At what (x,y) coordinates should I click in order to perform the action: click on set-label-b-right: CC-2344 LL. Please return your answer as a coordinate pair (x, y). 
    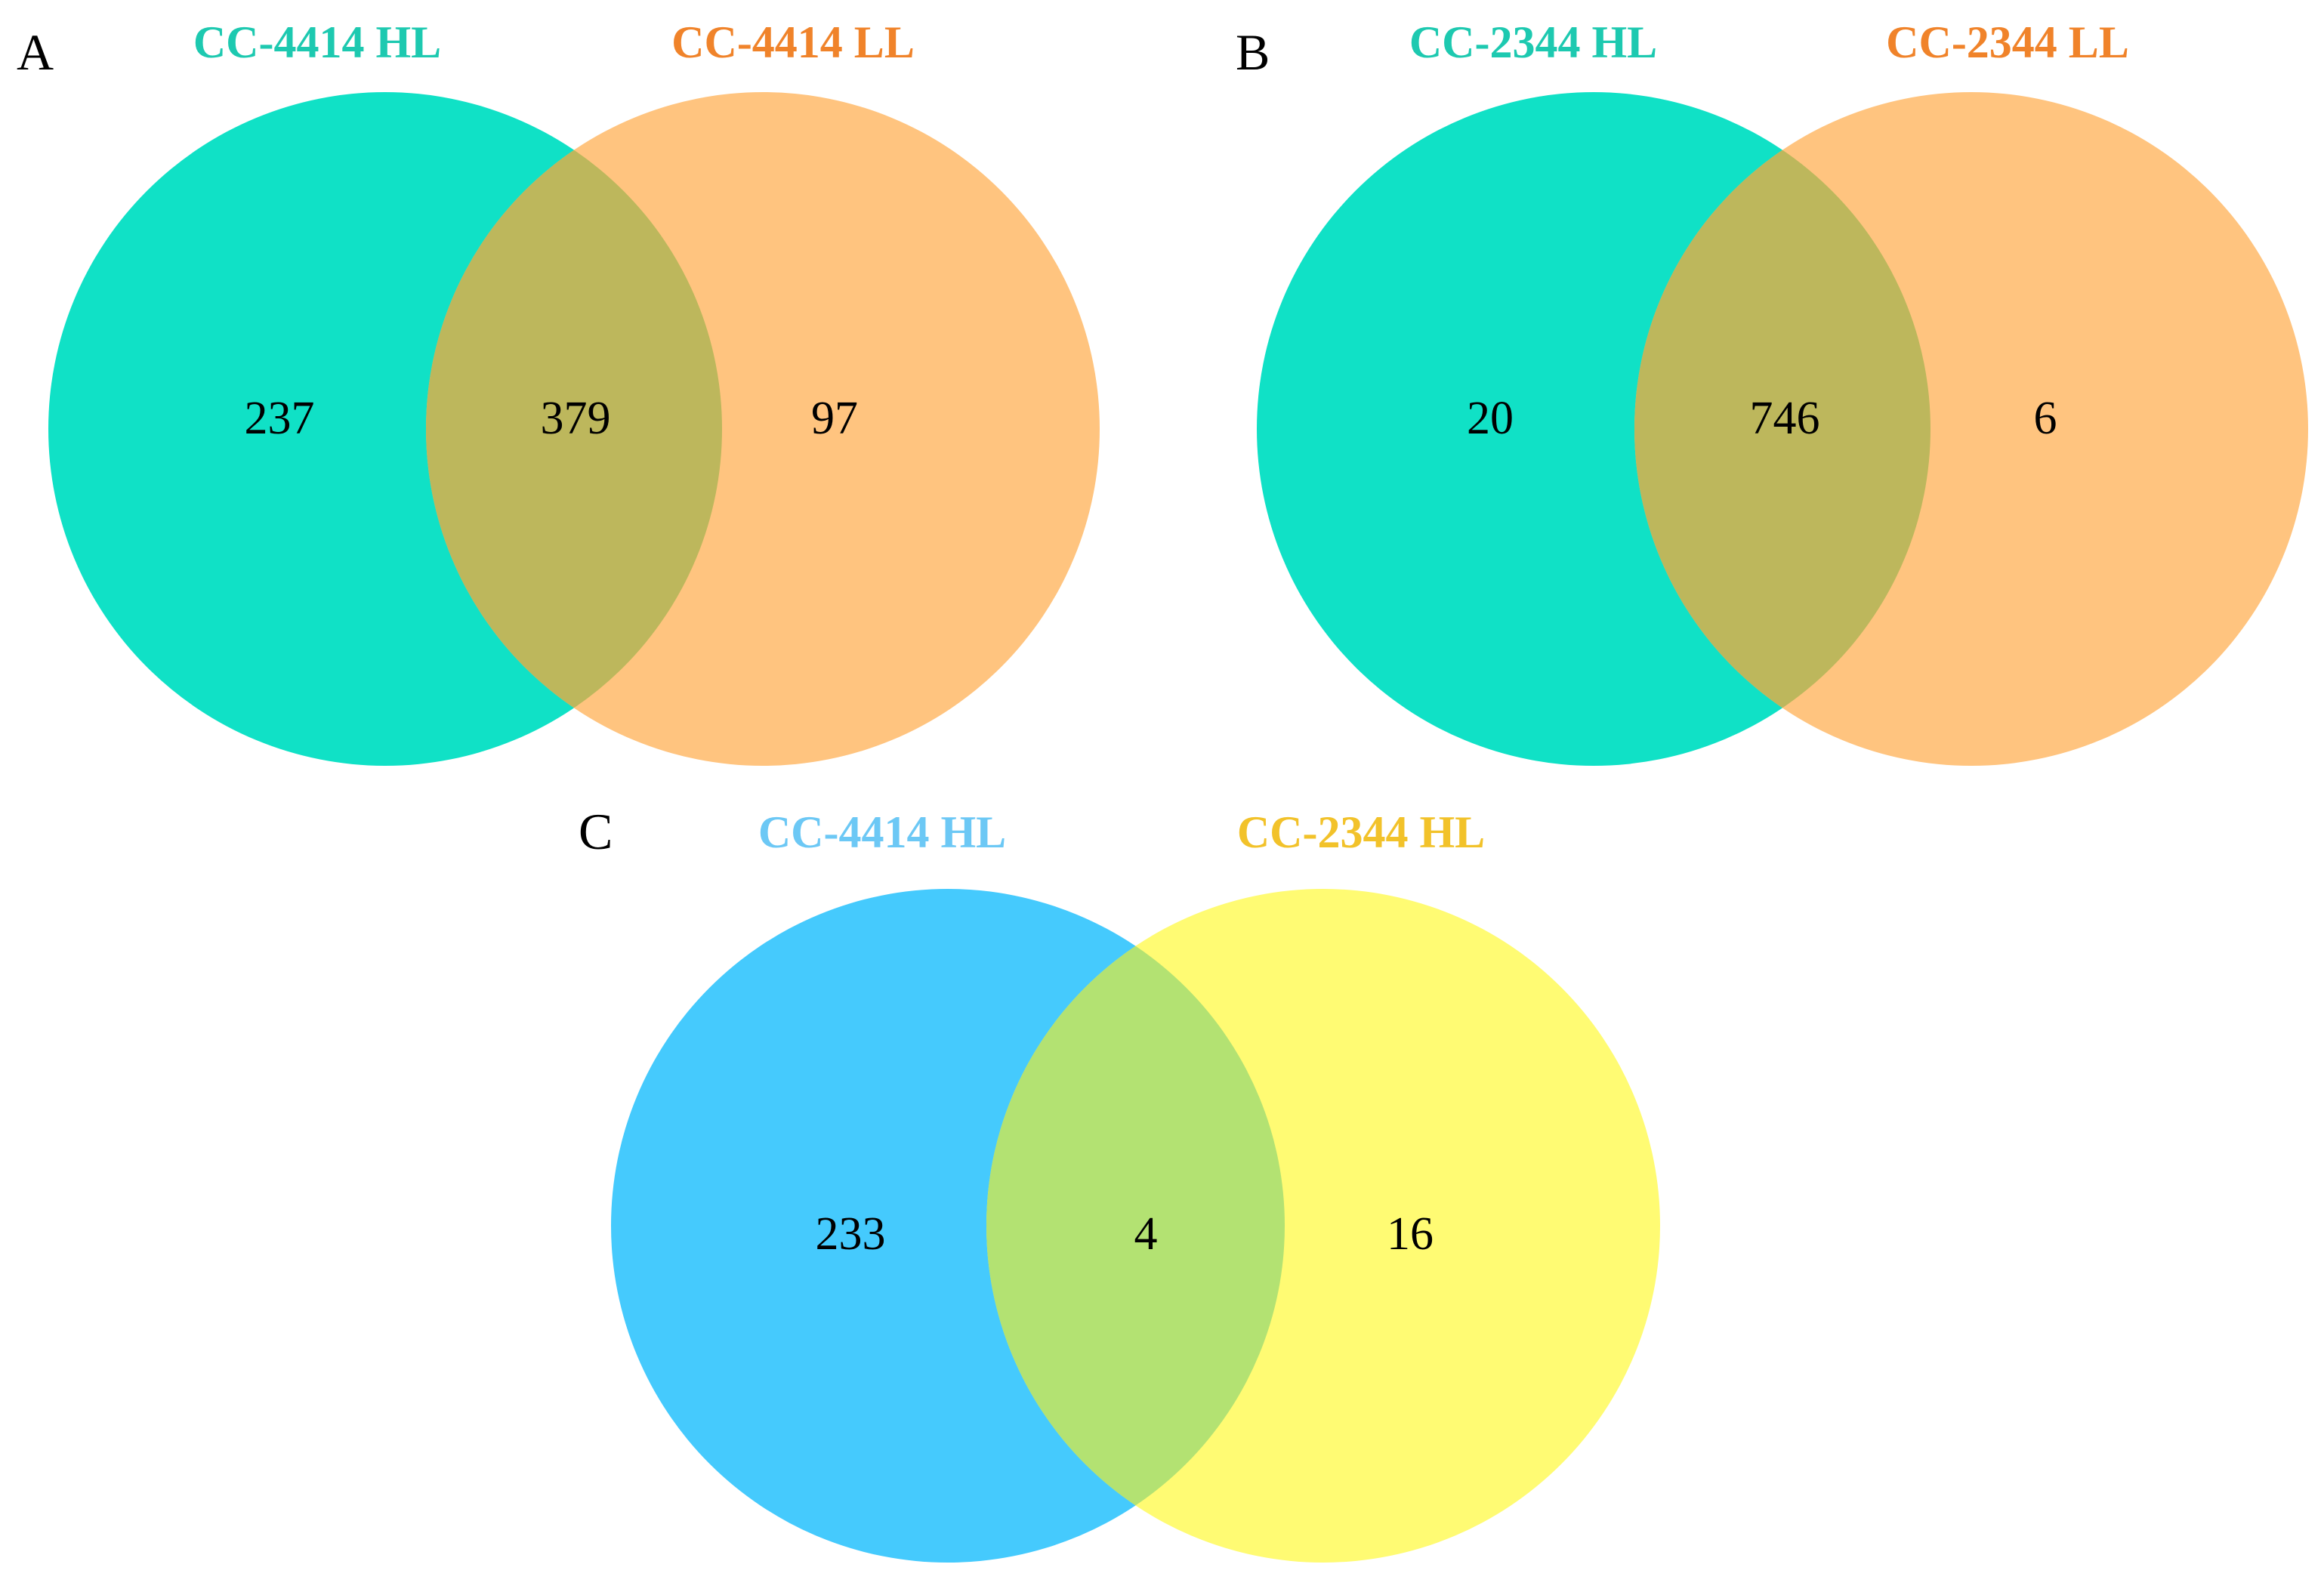
    Looking at the image, I should click on (2007, 42).